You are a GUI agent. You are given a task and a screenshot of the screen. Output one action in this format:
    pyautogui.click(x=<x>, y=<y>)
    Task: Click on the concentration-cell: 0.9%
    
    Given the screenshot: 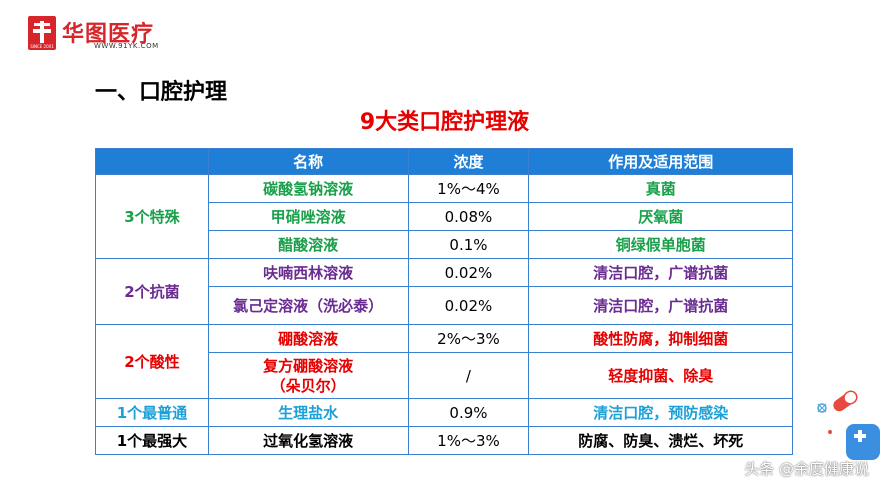 What is the action you would take?
    pyautogui.click(x=468, y=412)
    